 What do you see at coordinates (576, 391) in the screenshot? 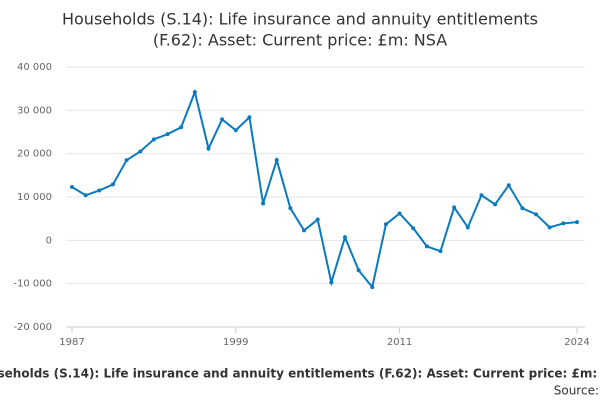
I see `source: Source:` at bounding box center [576, 391].